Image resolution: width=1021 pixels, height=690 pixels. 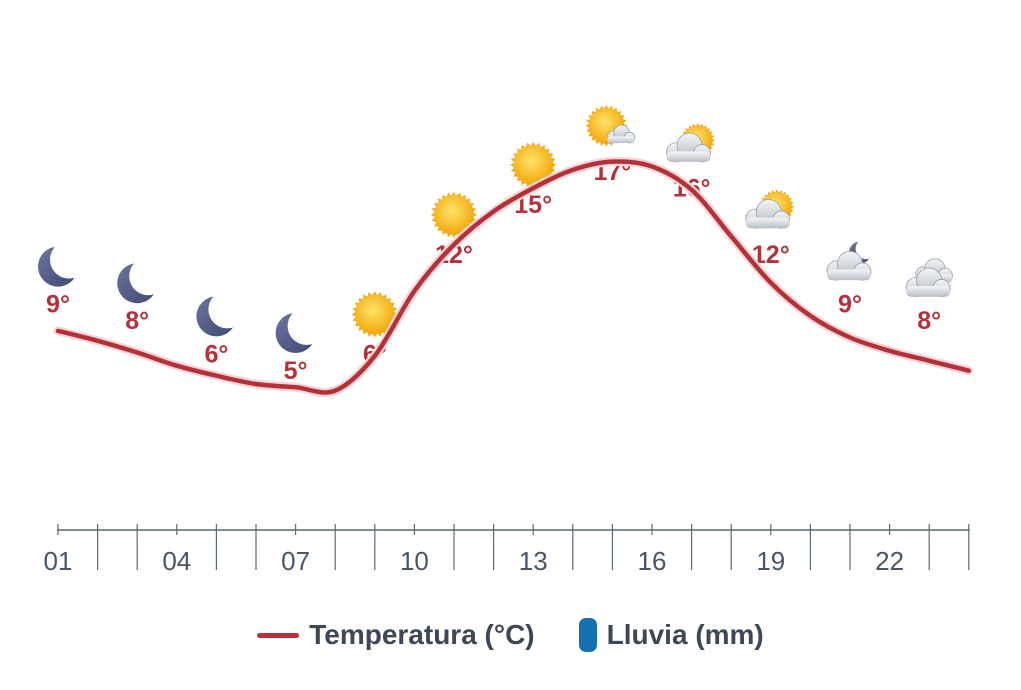 I want to click on x-tick-label: 22, so click(x=889, y=561).